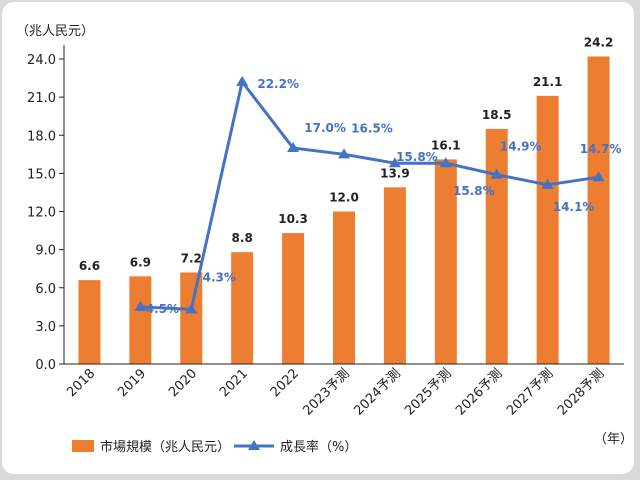 The width and height of the screenshot is (640, 480). Describe the element at coordinates (377, 392) in the screenshot. I see `x-tick-label: 2024予測` at that location.